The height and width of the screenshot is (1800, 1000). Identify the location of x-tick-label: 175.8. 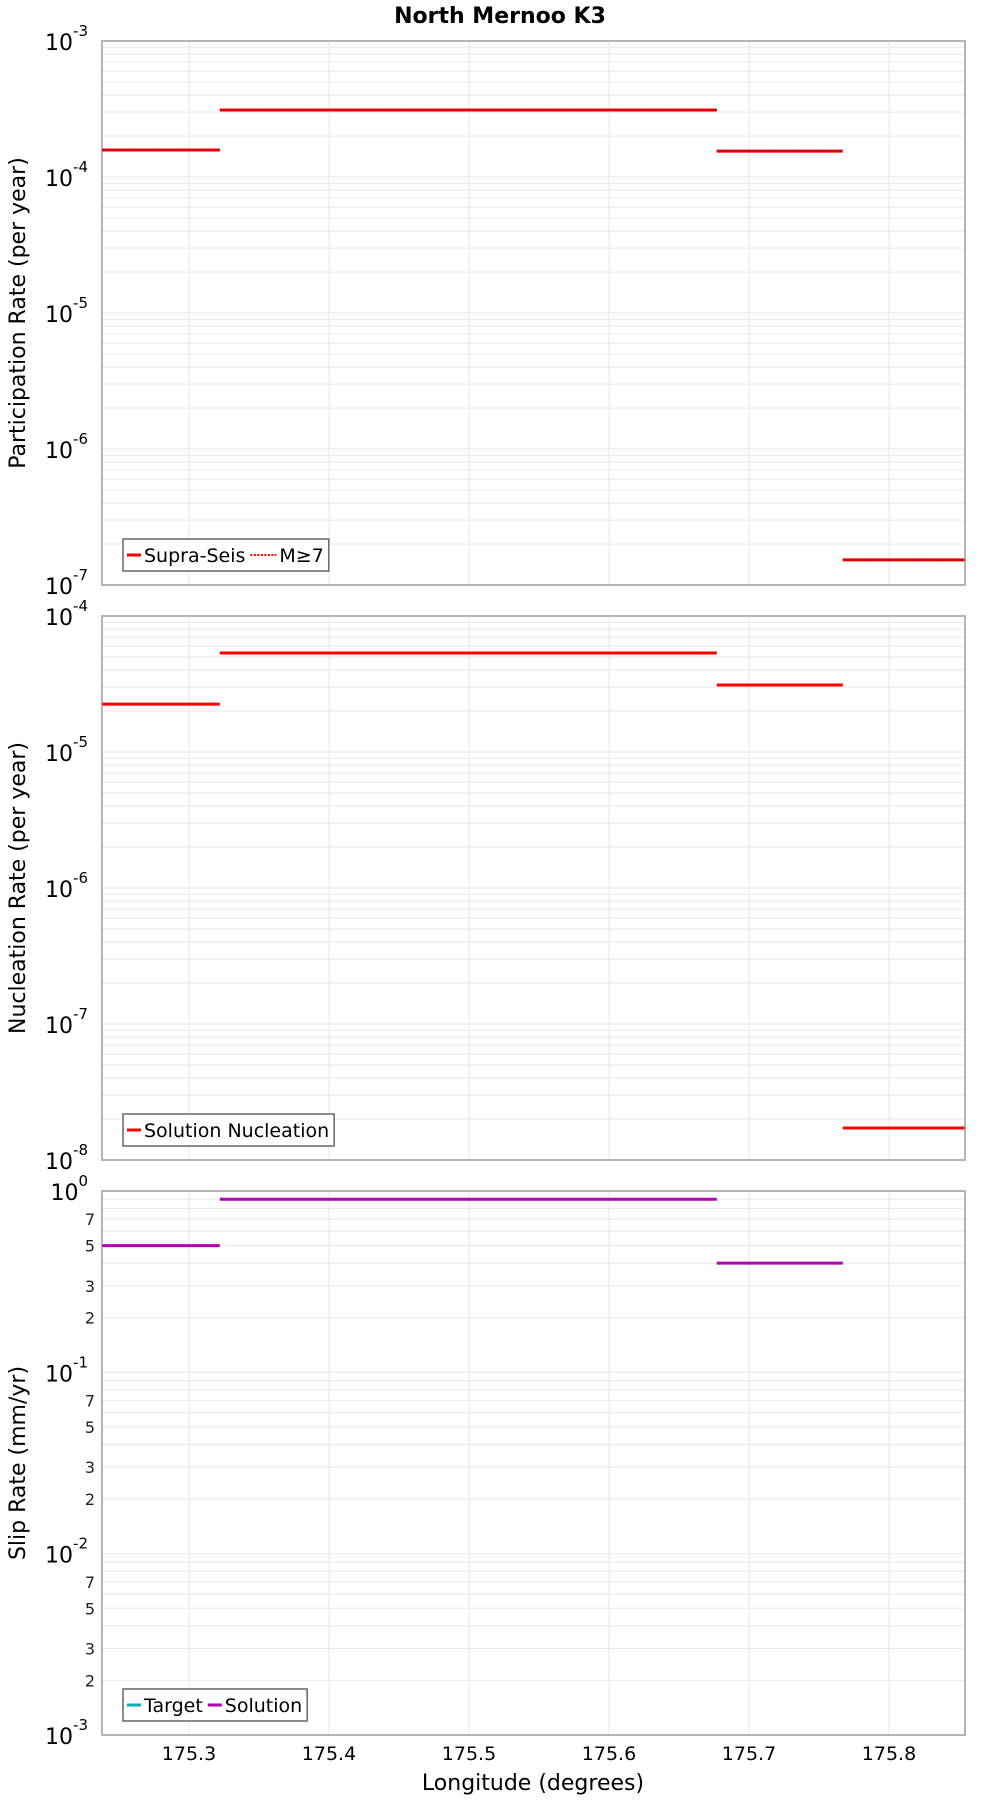
(889, 1754).